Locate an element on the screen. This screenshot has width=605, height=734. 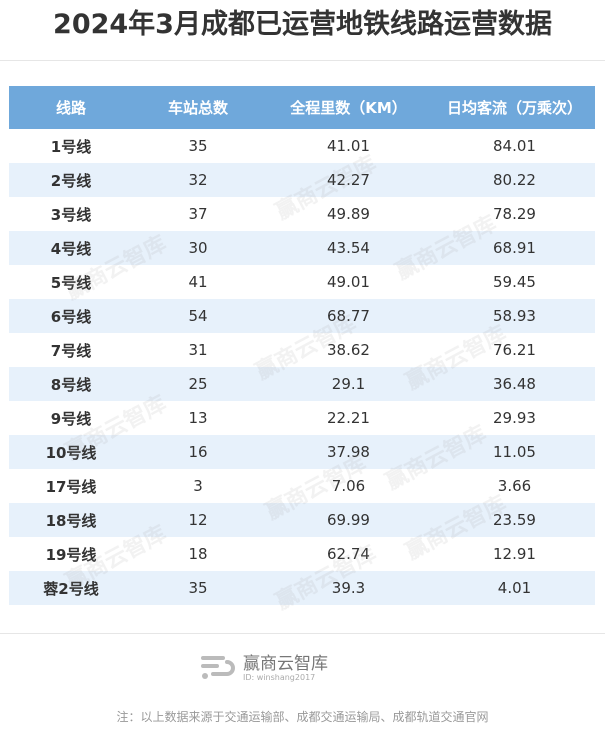
cell-ridership: 80.22 is located at coordinates (514, 180).